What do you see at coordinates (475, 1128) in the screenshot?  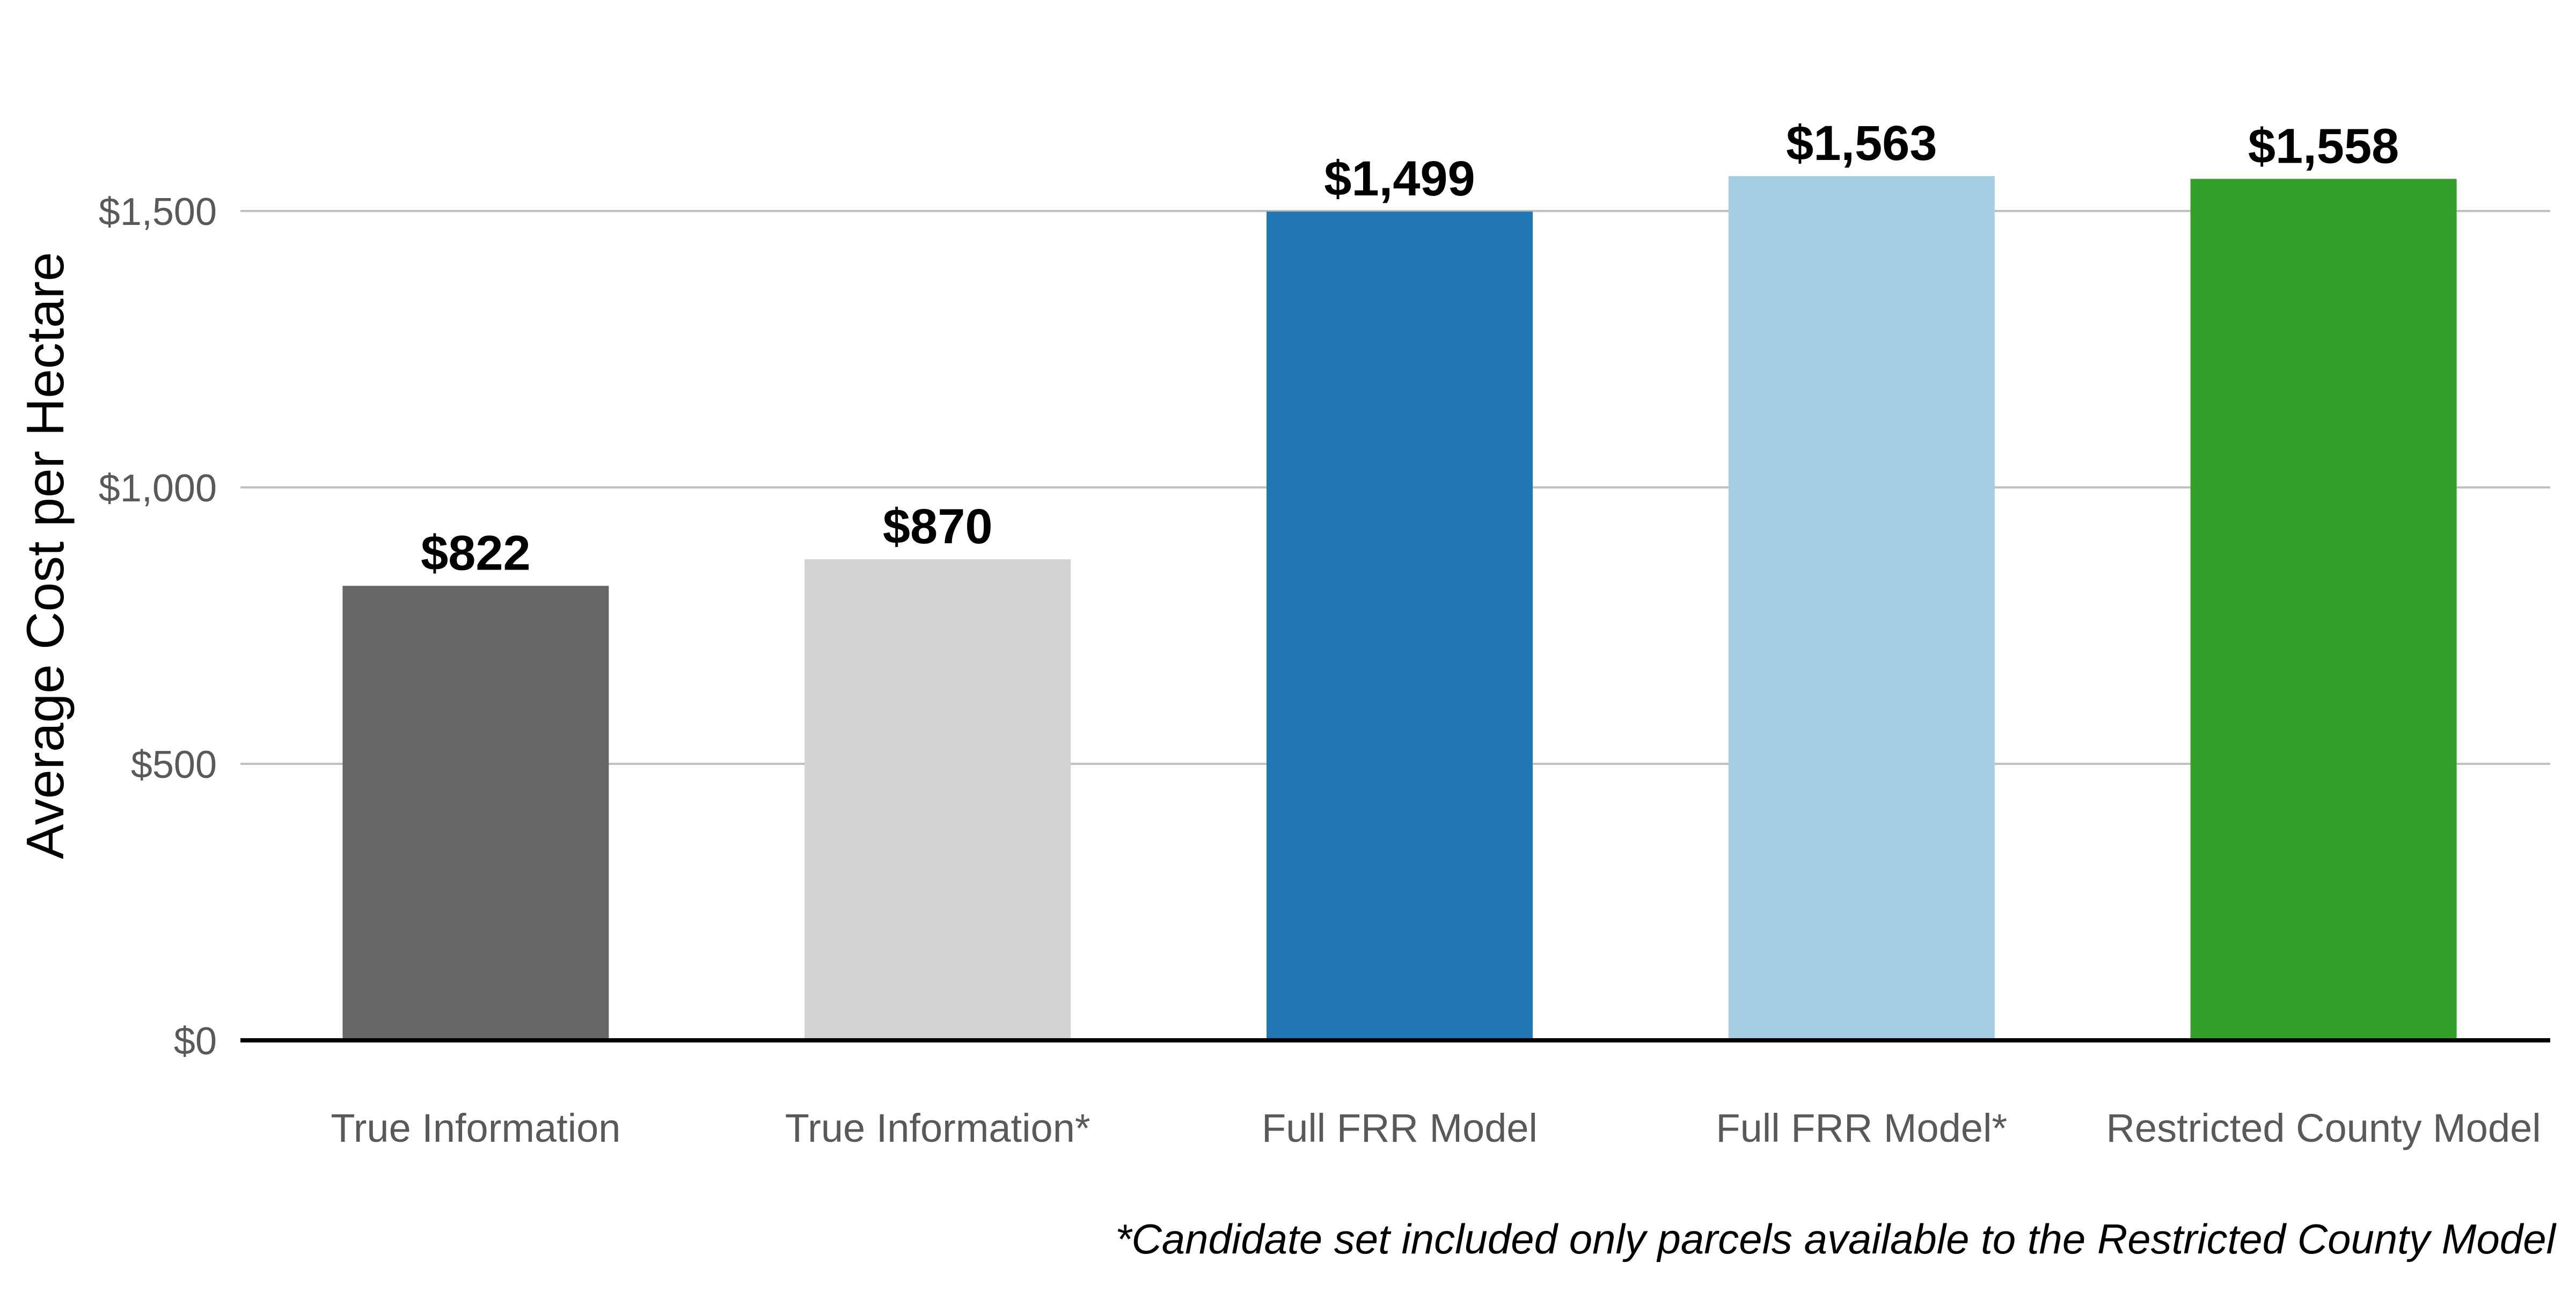 I see `x-tick-label: True Information` at bounding box center [475, 1128].